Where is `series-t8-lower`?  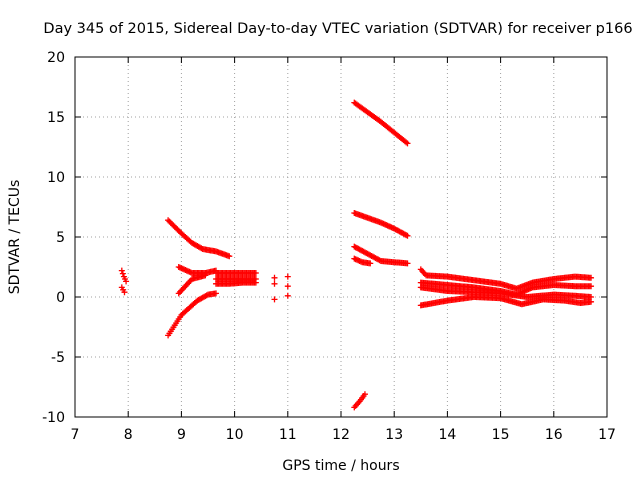 series-t8-lower is located at coordinates (123, 290).